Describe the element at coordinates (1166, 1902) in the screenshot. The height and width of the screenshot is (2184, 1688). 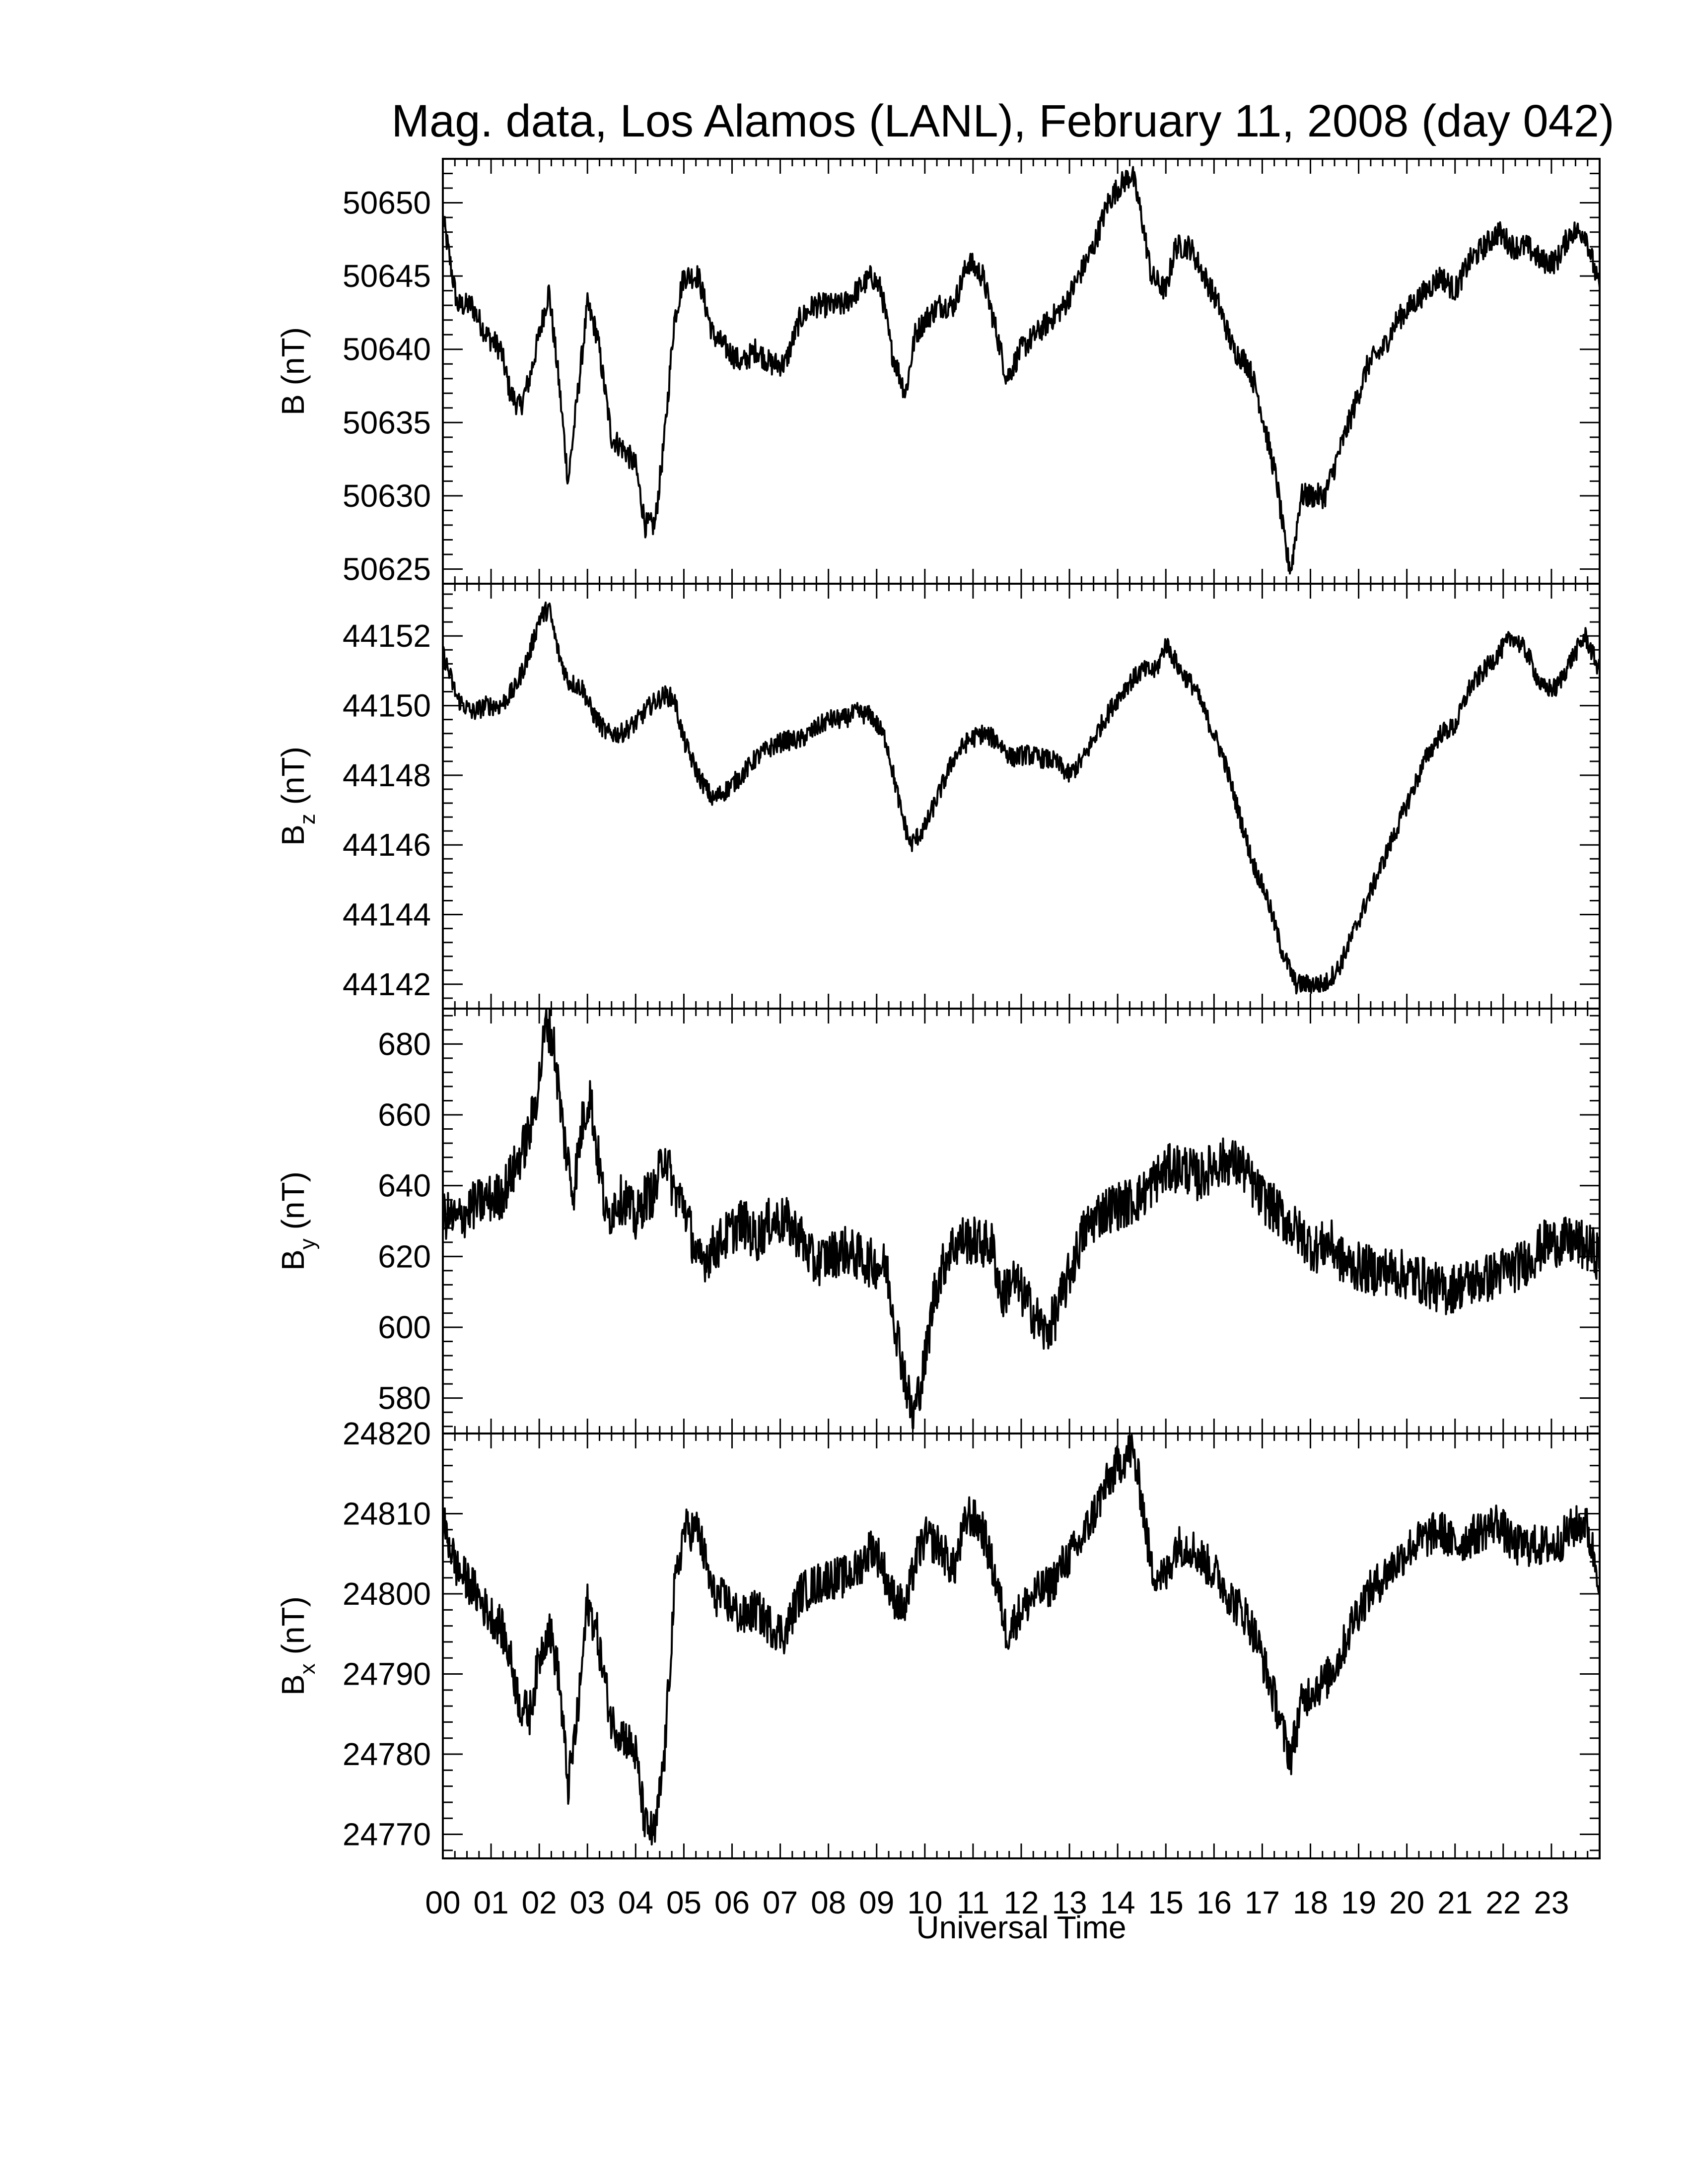
I see `x-tick-label: 15` at that location.